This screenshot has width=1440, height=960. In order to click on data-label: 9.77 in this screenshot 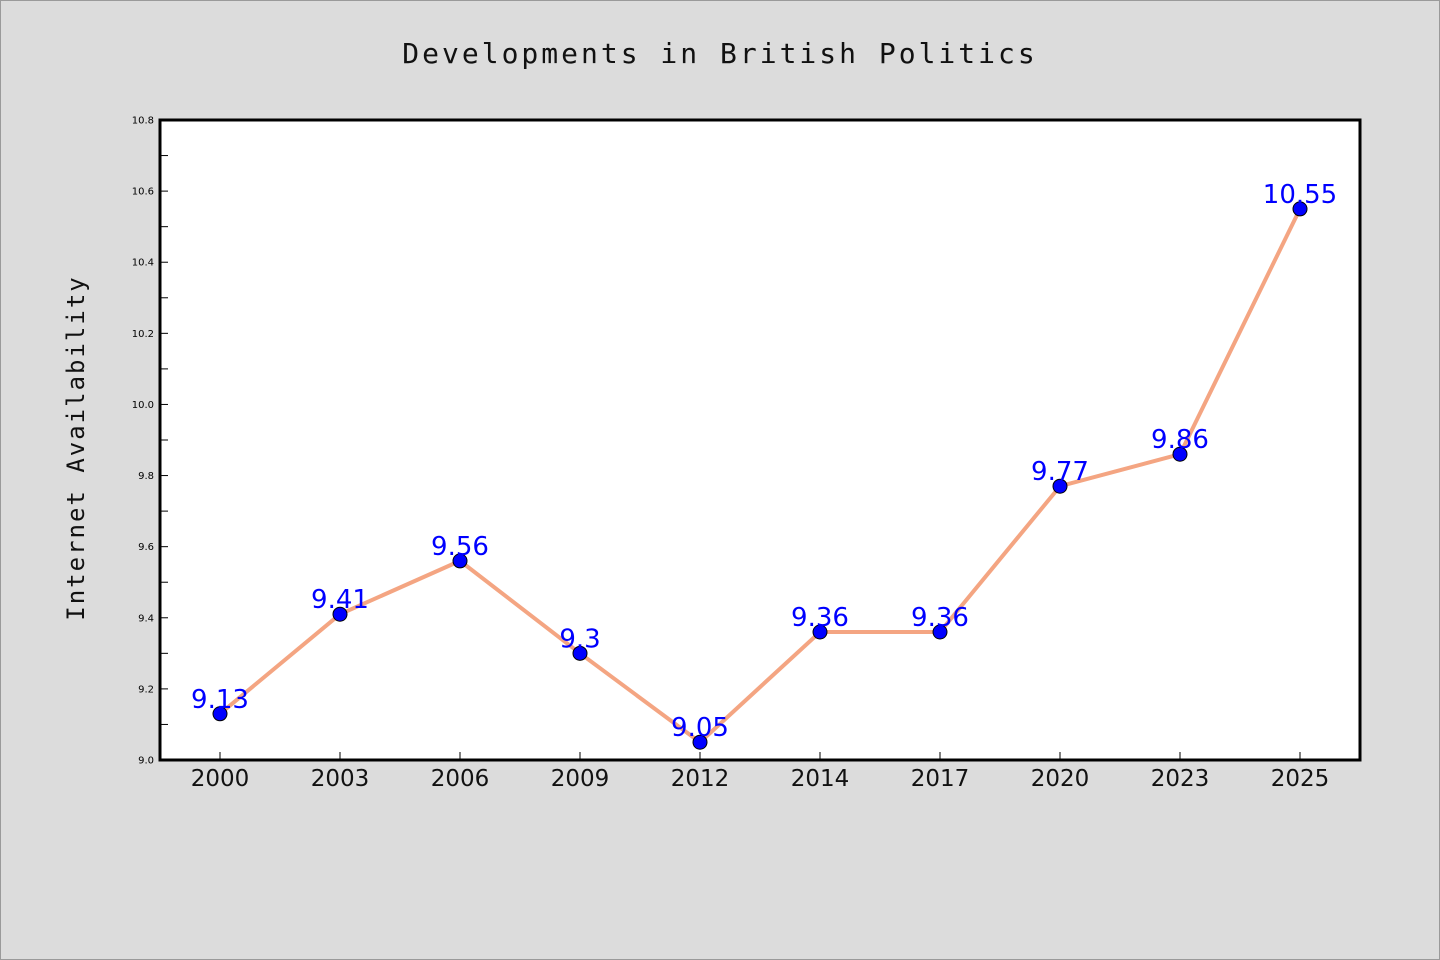, I will do `click(1060, 472)`.